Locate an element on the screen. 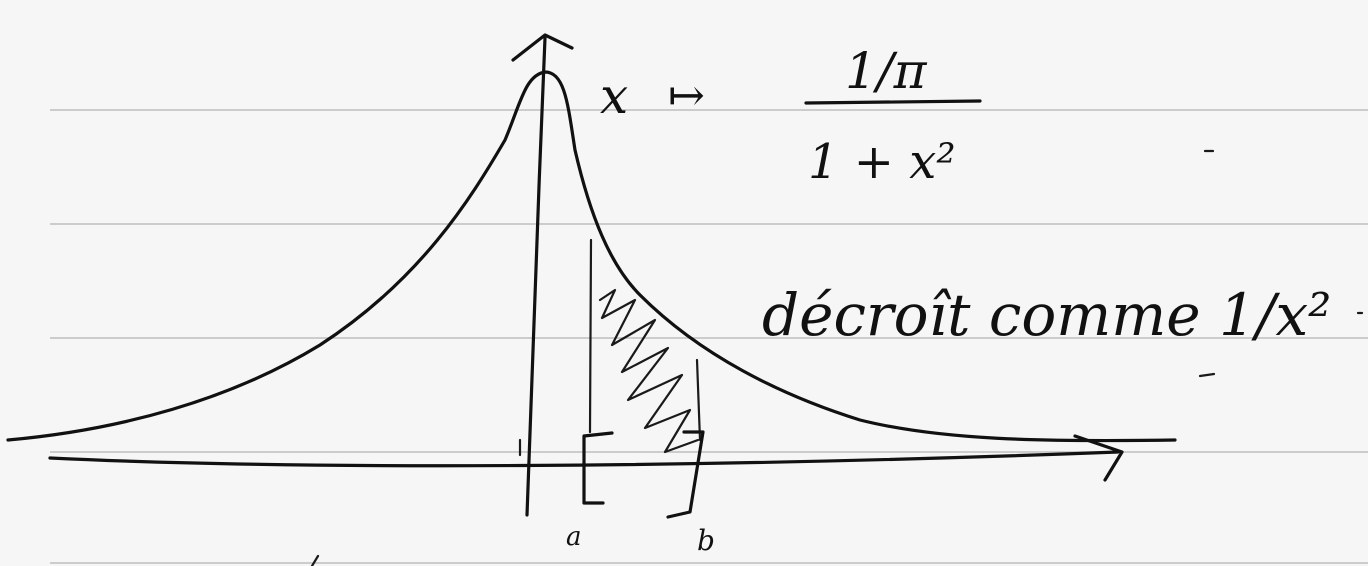 The width and height of the screenshot is (1368, 566). interval-left-bracket is located at coordinates (598, 468).